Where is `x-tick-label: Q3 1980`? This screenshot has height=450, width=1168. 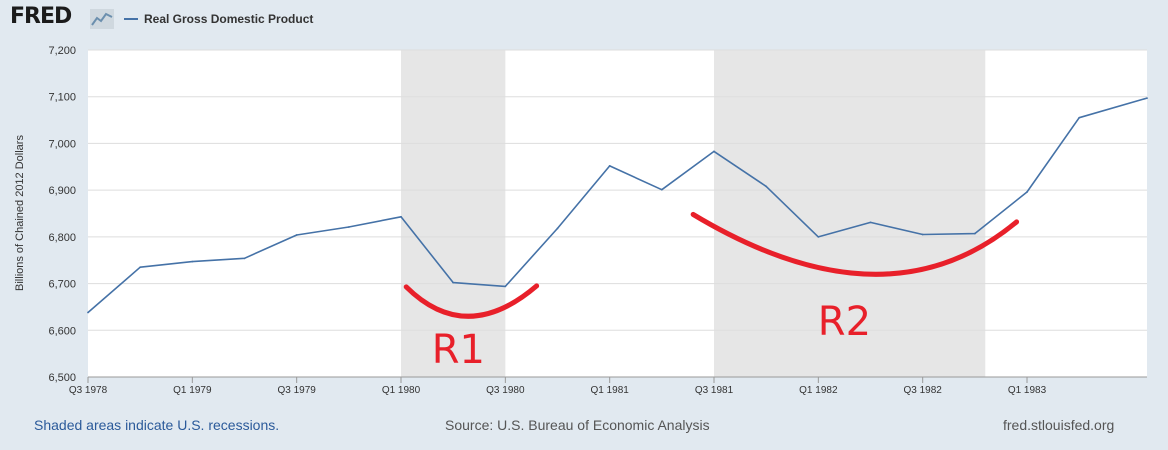 x-tick-label: Q3 1980 is located at coordinates (505, 390).